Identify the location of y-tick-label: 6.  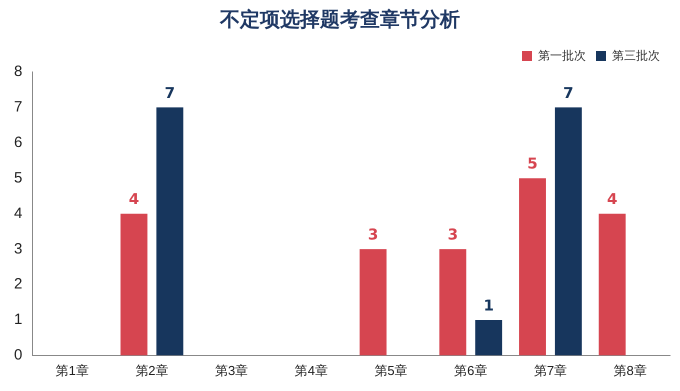
(18, 142).